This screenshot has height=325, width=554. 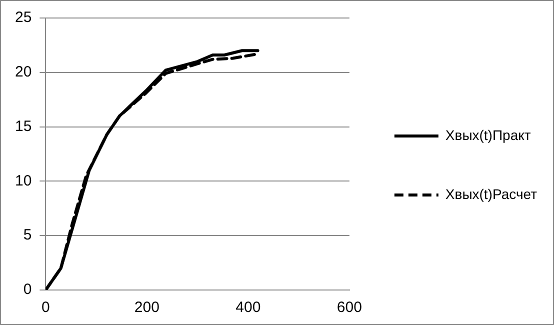 I want to click on legend-label: Xвых(t)Расчет, so click(x=491, y=194).